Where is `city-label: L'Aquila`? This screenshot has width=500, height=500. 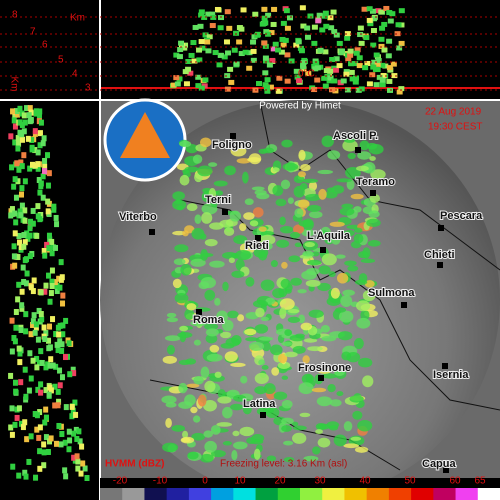 city-label: L'Aquila is located at coordinates (329, 236).